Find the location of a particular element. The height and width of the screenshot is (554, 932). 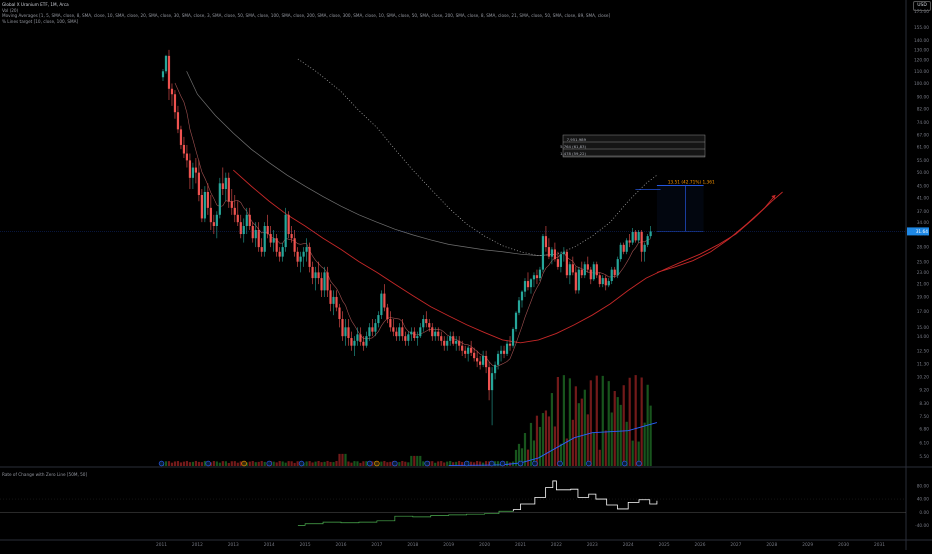

moving-average-gray is located at coordinates (371, 163).